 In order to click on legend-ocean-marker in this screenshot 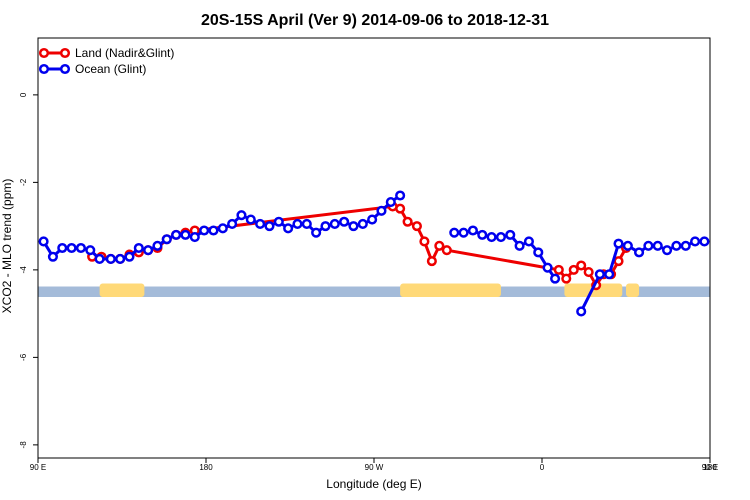, I will do `click(44, 69)`.